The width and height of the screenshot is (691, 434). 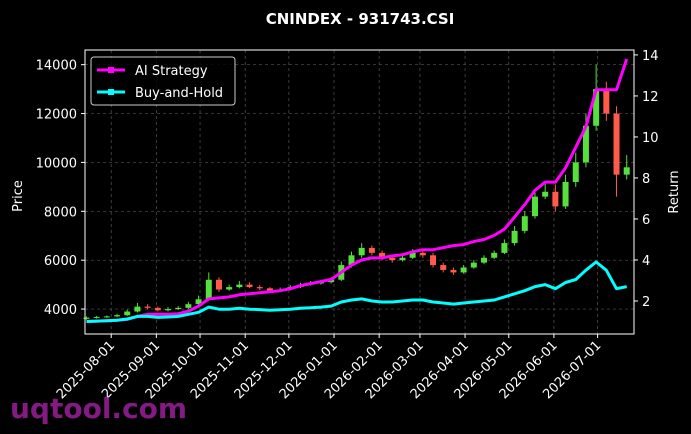 I want to click on y-tick-label: 14000, so click(x=56, y=66).